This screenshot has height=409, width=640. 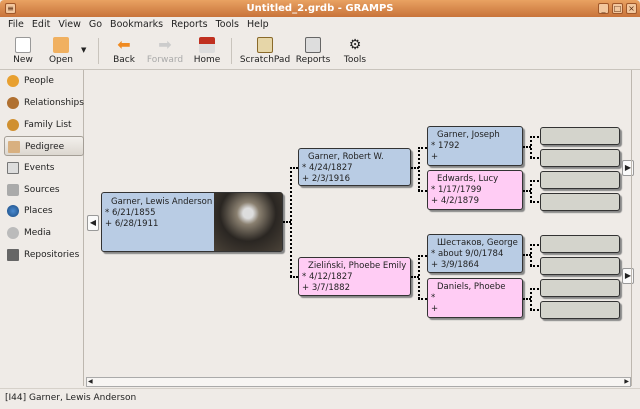 What do you see at coordinates (44, 125) in the screenshot?
I see `sidebar-item-family-list: Family List` at bounding box center [44, 125].